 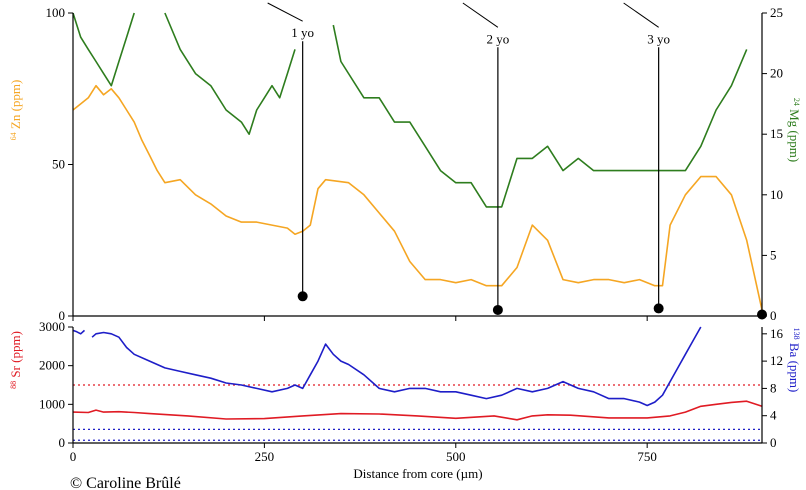 I want to click on copyright-text: © Caroline Brûlé, so click(x=125, y=482).